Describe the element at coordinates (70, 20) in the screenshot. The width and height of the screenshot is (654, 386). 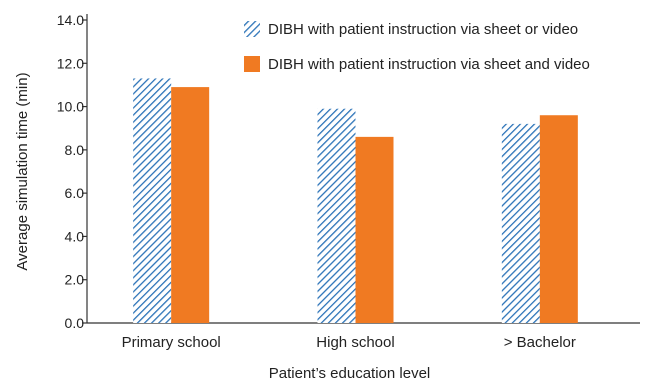
I see `y-tick-label: 14.0` at that location.